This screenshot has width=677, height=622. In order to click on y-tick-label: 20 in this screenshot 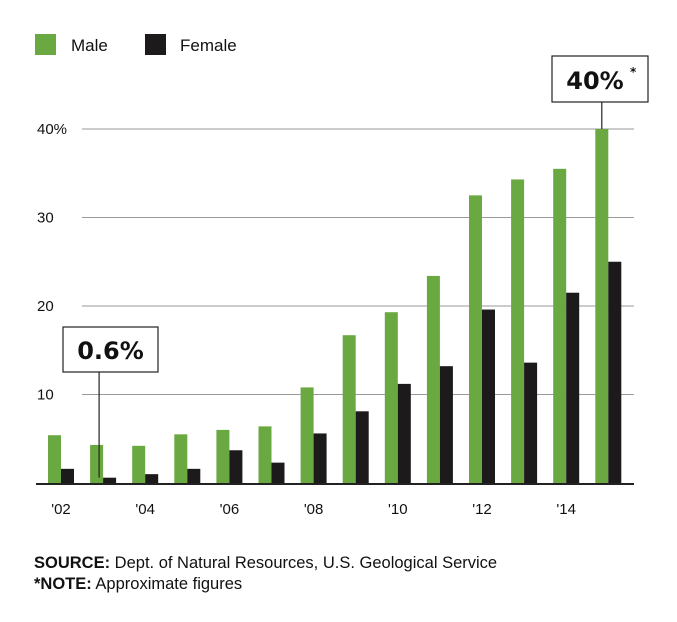, I will do `click(45, 306)`.